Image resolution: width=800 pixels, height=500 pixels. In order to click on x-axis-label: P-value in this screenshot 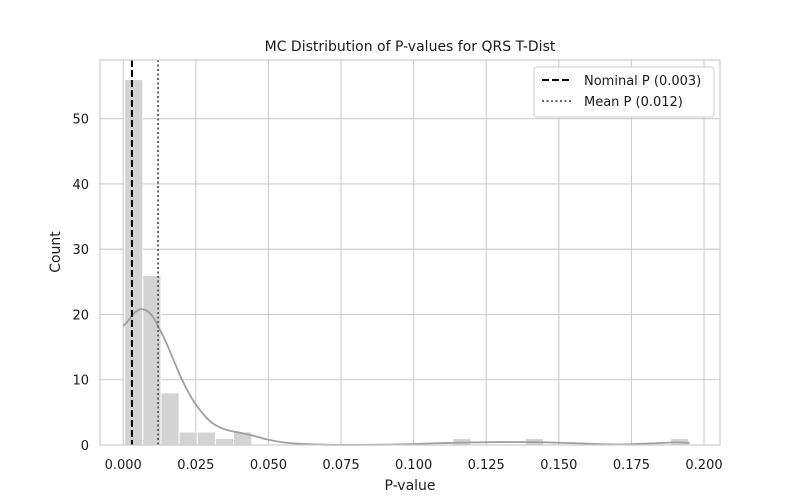, I will do `click(409, 486)`.